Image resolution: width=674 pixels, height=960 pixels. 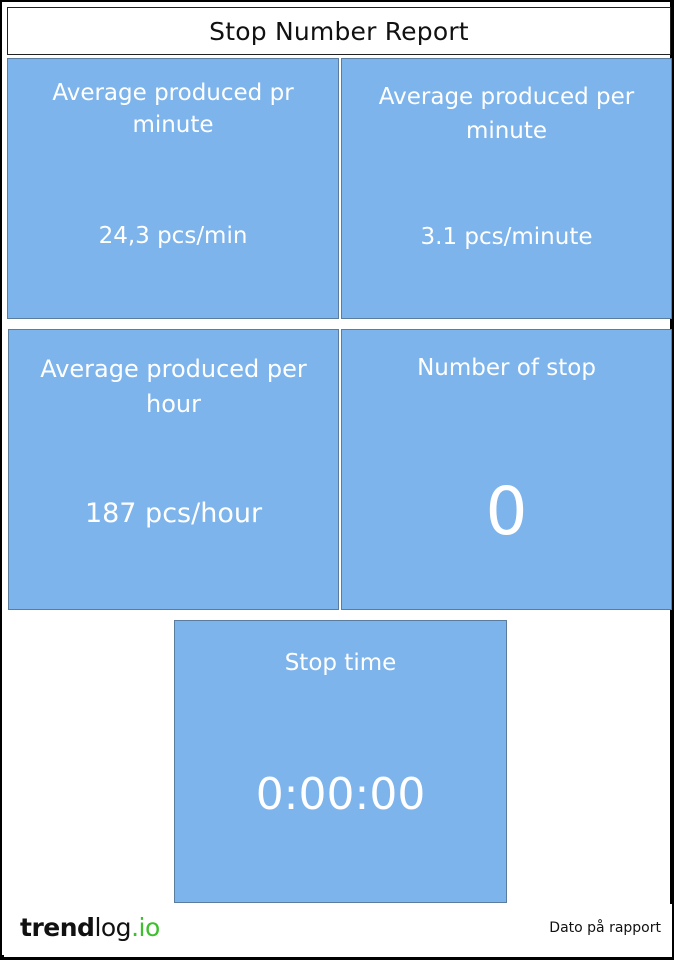 I want to click on logo-part-log: log, so click(x=113, y=927).